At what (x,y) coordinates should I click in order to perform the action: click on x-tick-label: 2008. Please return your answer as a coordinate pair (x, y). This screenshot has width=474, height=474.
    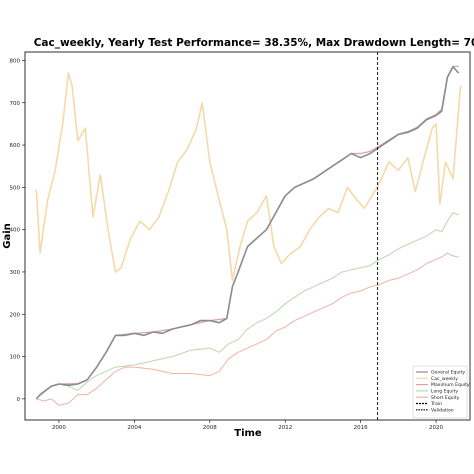
    Looking at the image, I should click on (210, 428).